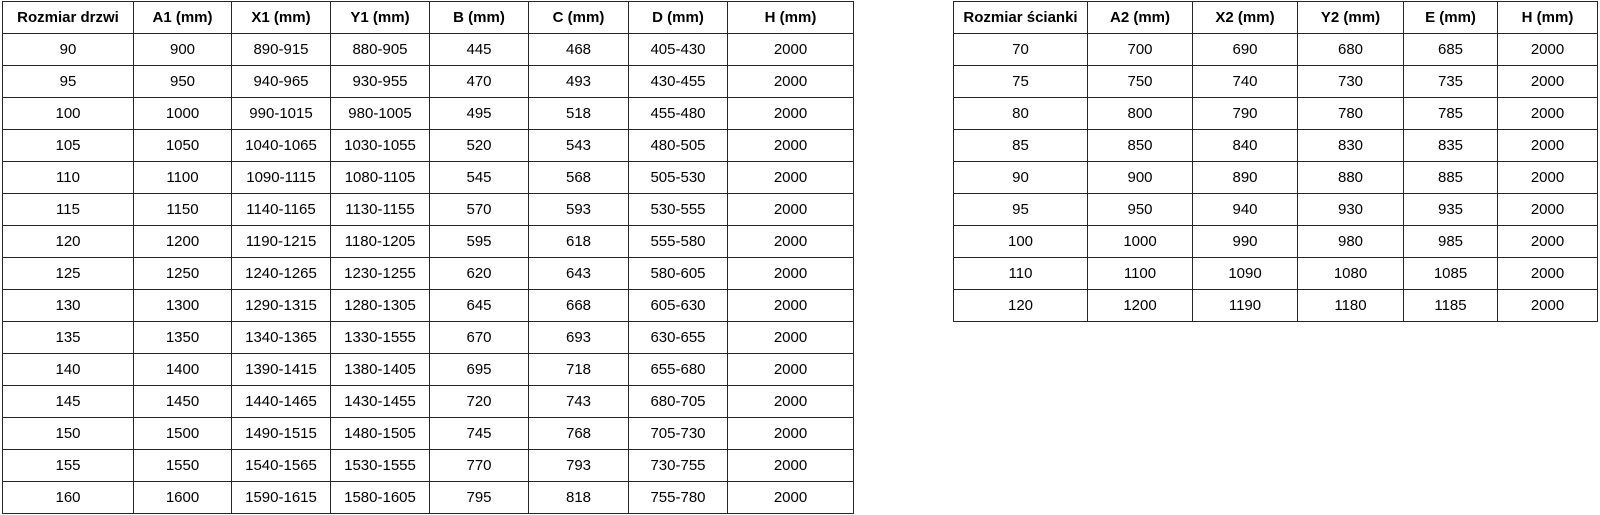 Image resolution: width=1600 pixels, height=515 pixels. Describe the element at coordinates (380, 273) in the screenshot. I see `table-cell: 1230-1255` at that location.